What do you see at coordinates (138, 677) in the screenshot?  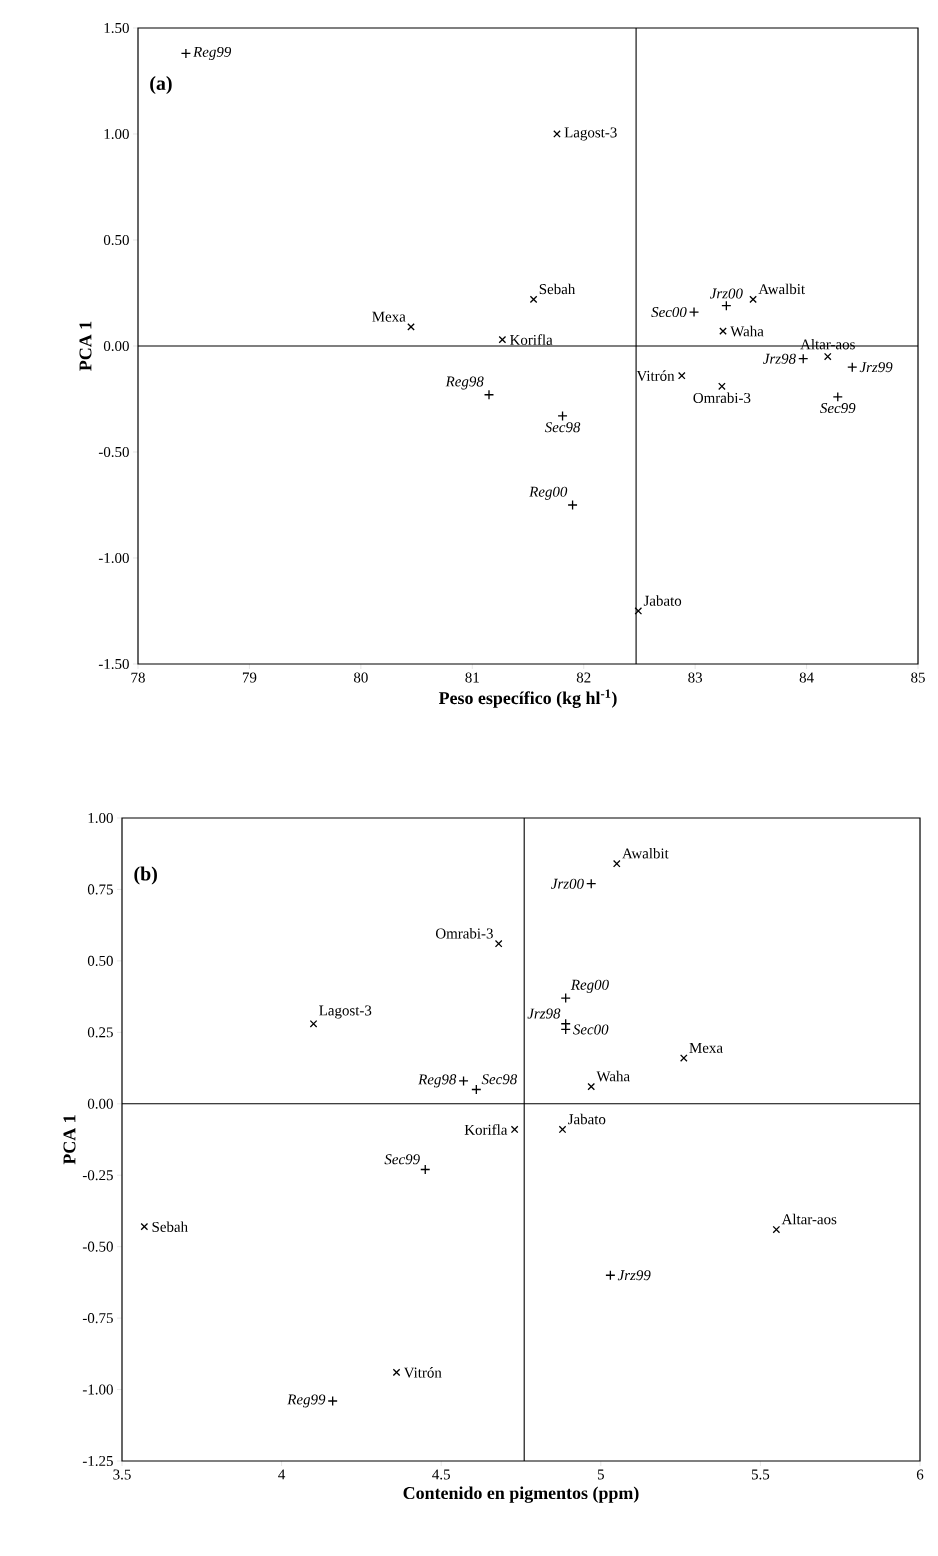 I see `x-tick-label: 78` at bounding box center [138, 677].